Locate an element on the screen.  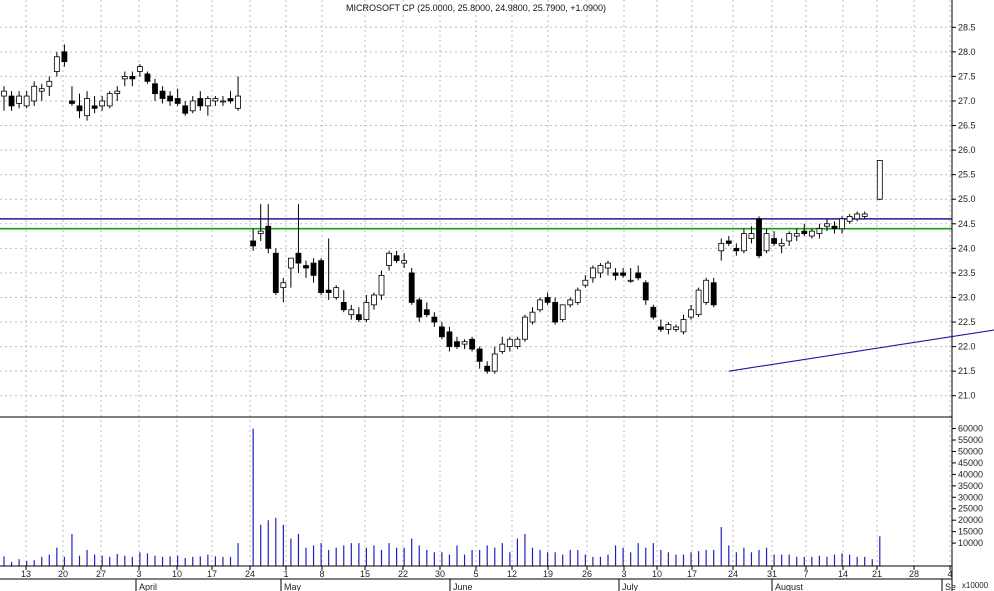
price-tick-label: 21.5 is located at coordinates (967, 371).